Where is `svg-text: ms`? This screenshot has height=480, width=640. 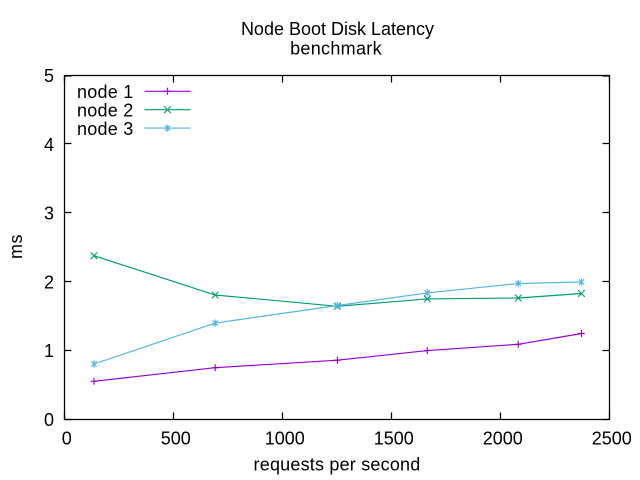
svg-text: ms is located at coordinates (16, 246).